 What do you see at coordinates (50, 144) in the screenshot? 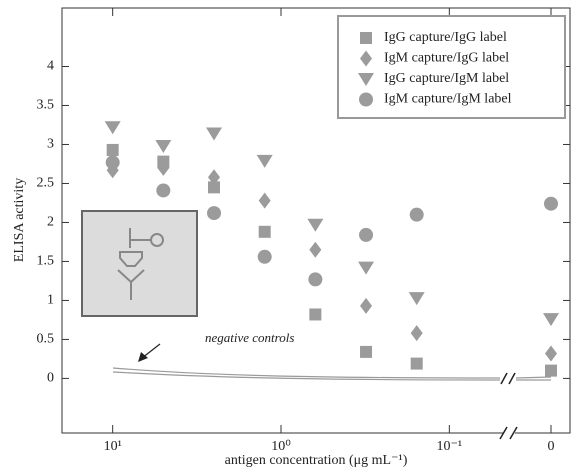
I see `y-tick-label: 3` at bounding box center [50, 144].